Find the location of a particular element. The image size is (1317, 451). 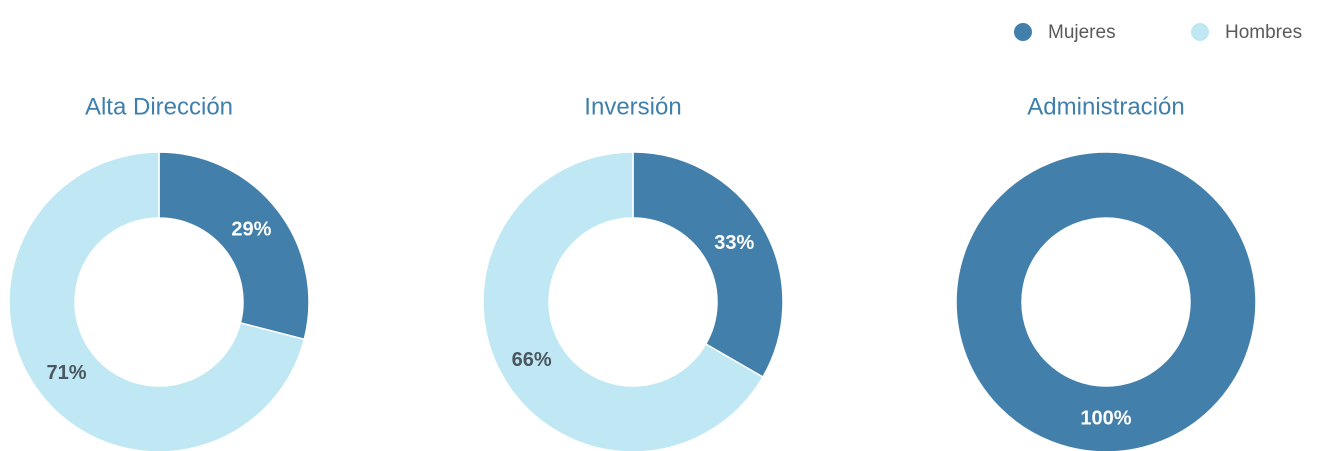

chart-title: Administración is located at coordinates (1105, 106).